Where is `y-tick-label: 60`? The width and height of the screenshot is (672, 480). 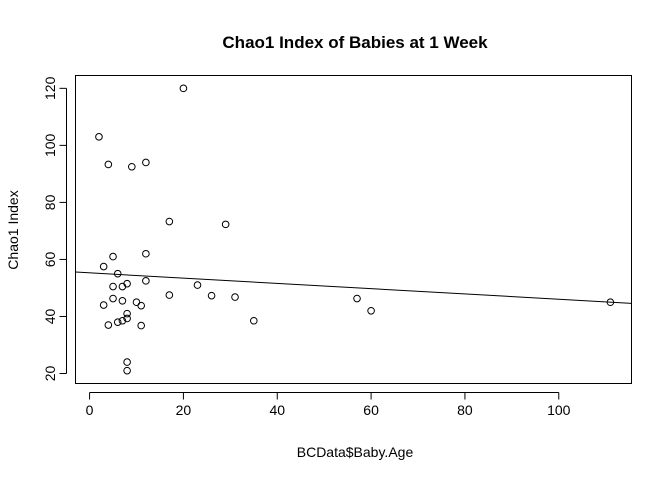 y-tick-label: 60 is located at coordinates (50, 259).